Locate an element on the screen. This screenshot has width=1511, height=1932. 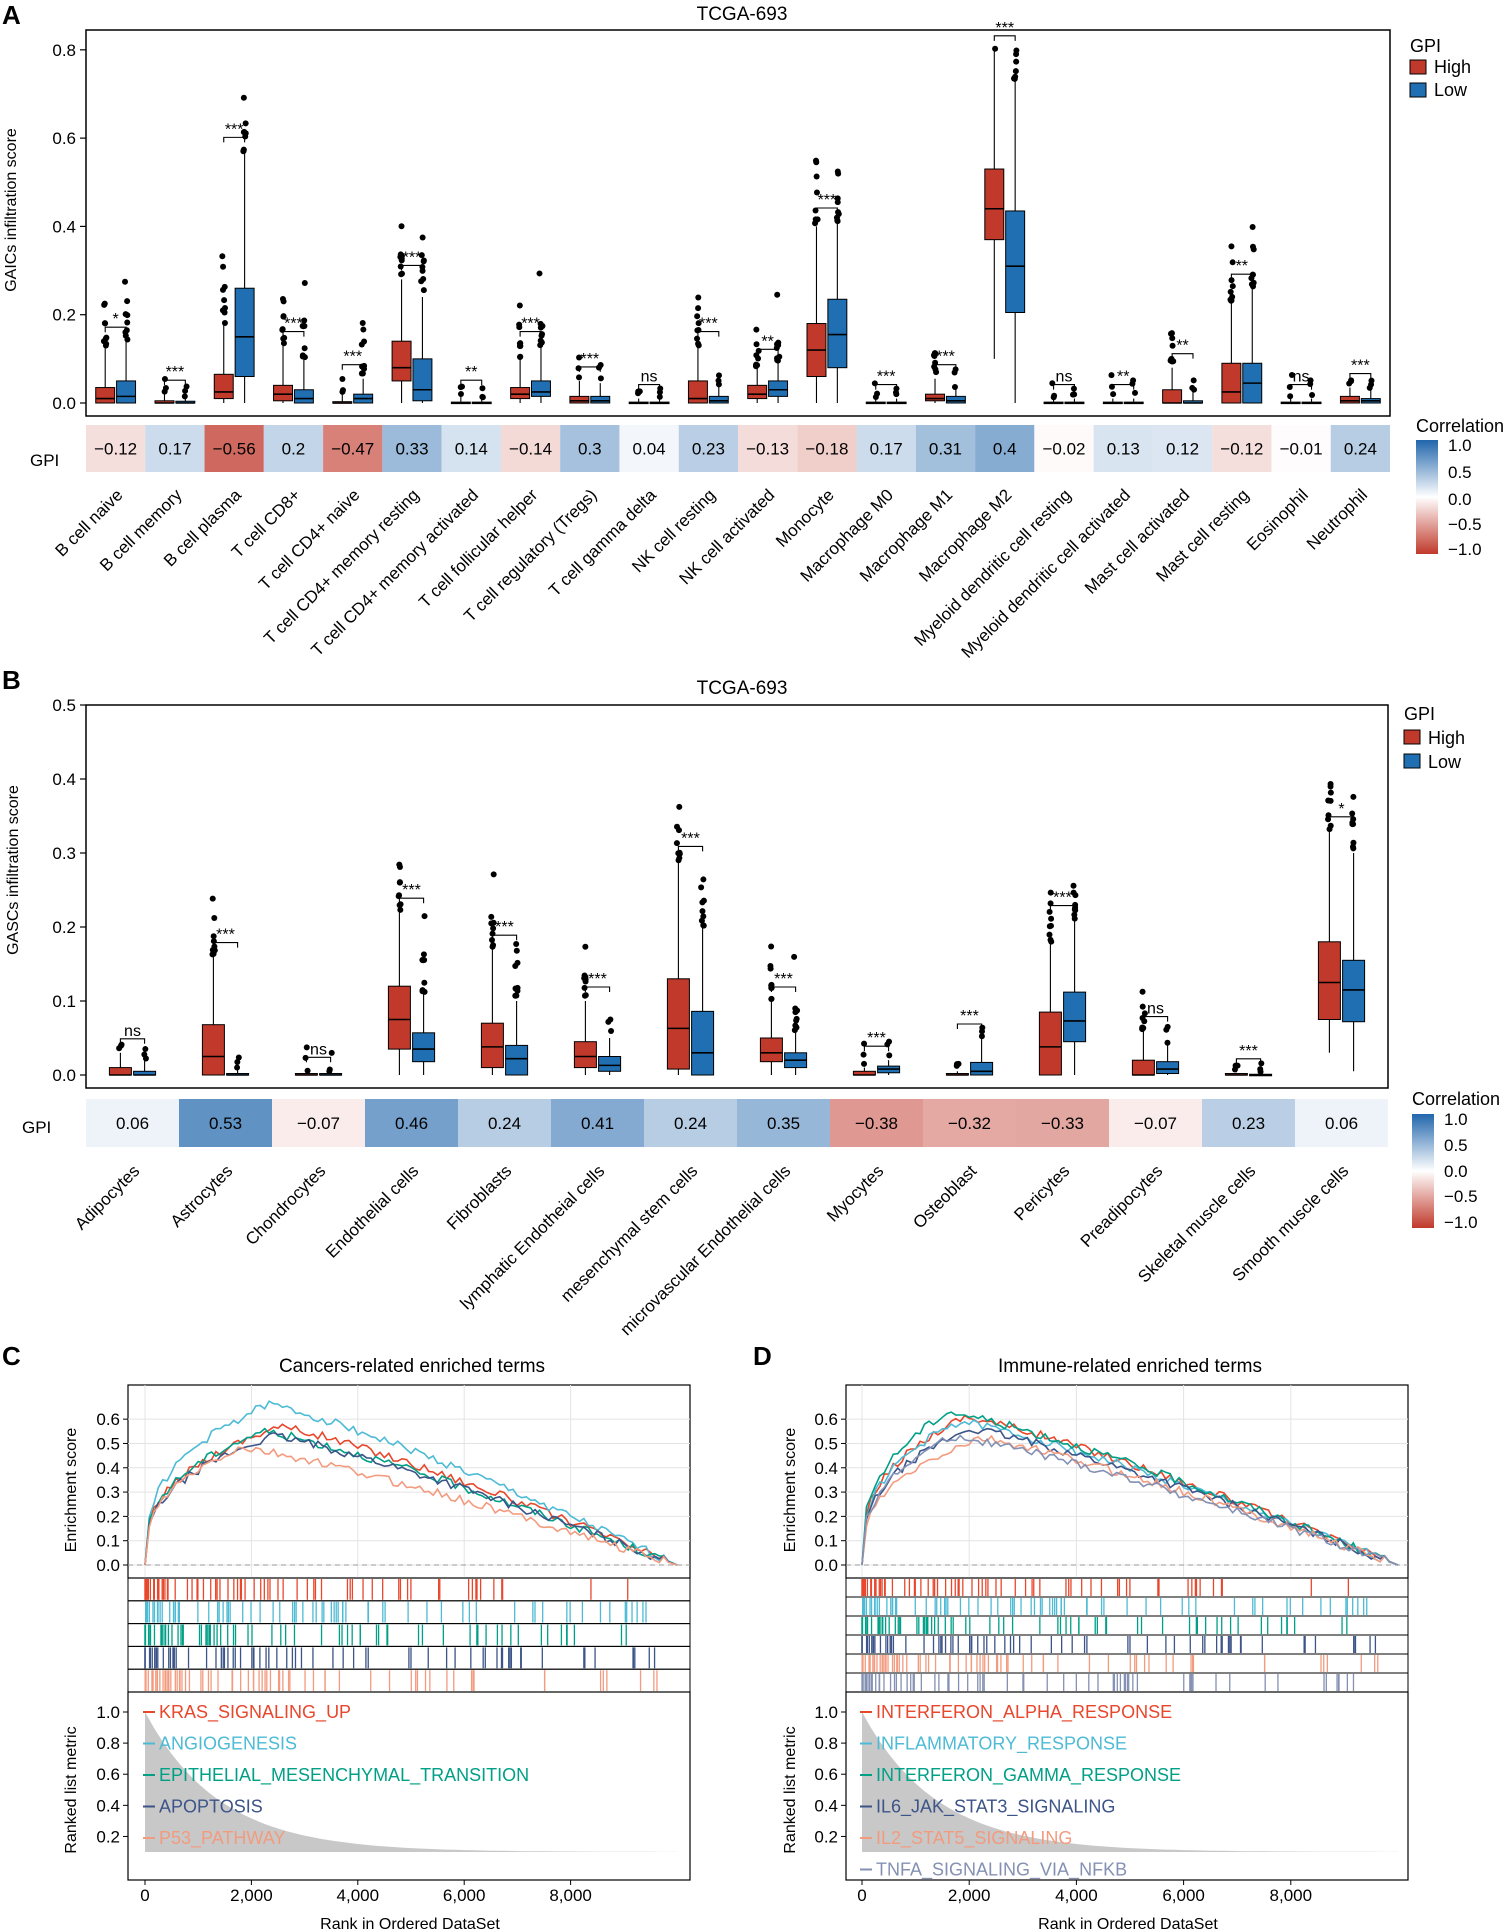
panel-a-category-label: T cell gamma delta is located at coordinates (602, 542).